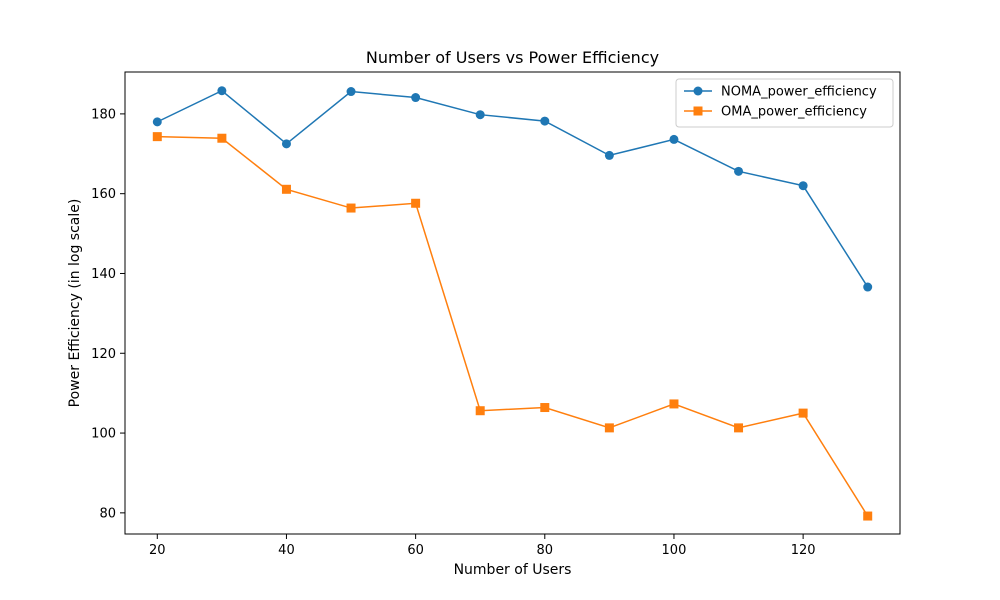  I want to click on y-tick-label: 160, so click(103, 194).